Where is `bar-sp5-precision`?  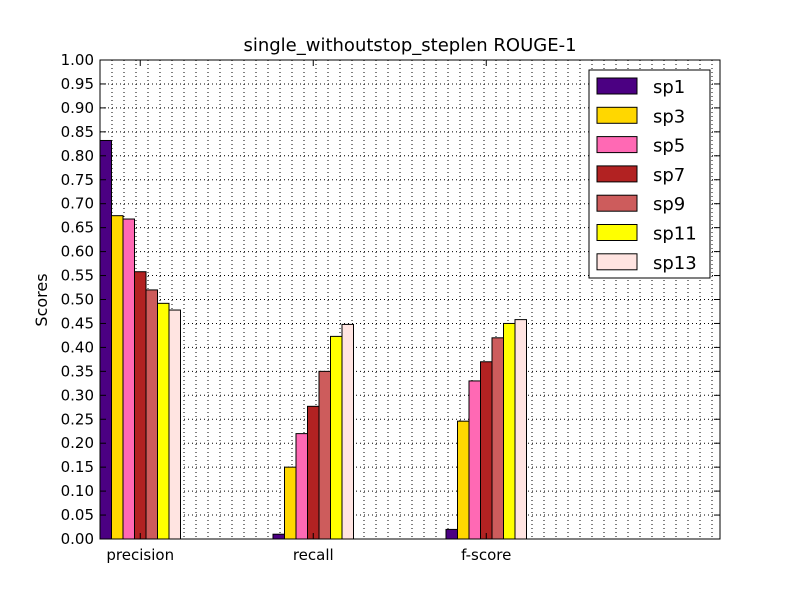 bar-sp5-precision is located at coordinates (128, 379).